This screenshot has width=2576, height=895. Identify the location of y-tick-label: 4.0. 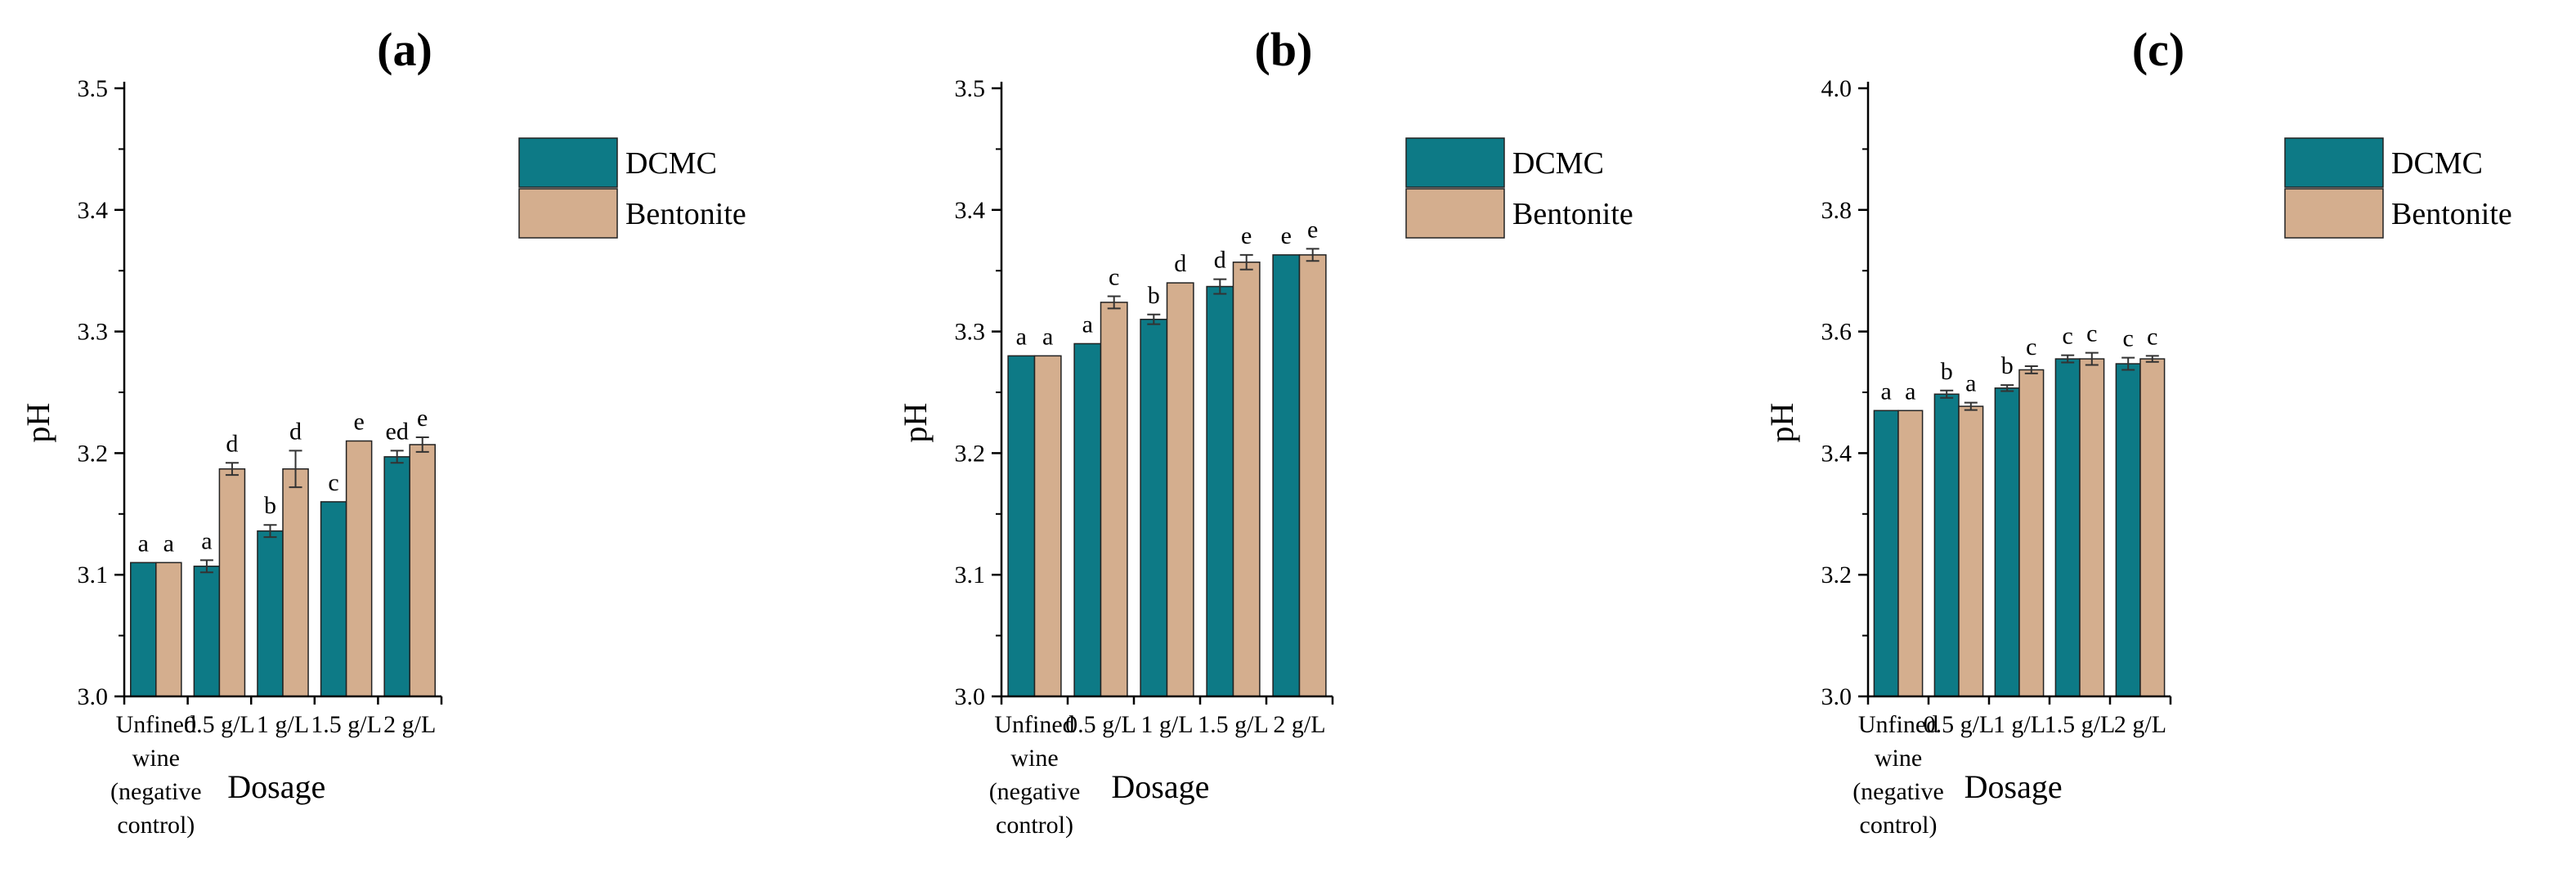
(1836, 88).